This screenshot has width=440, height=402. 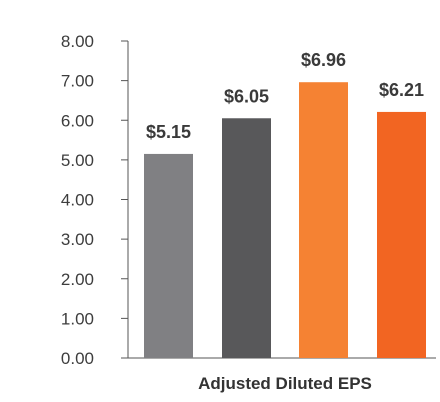 I want to click on y-axis-ticks: 0.00 1.00 2.00 3.00 4.00 5.00 6.00 7.00 8.00, so click(x=94, y=200).